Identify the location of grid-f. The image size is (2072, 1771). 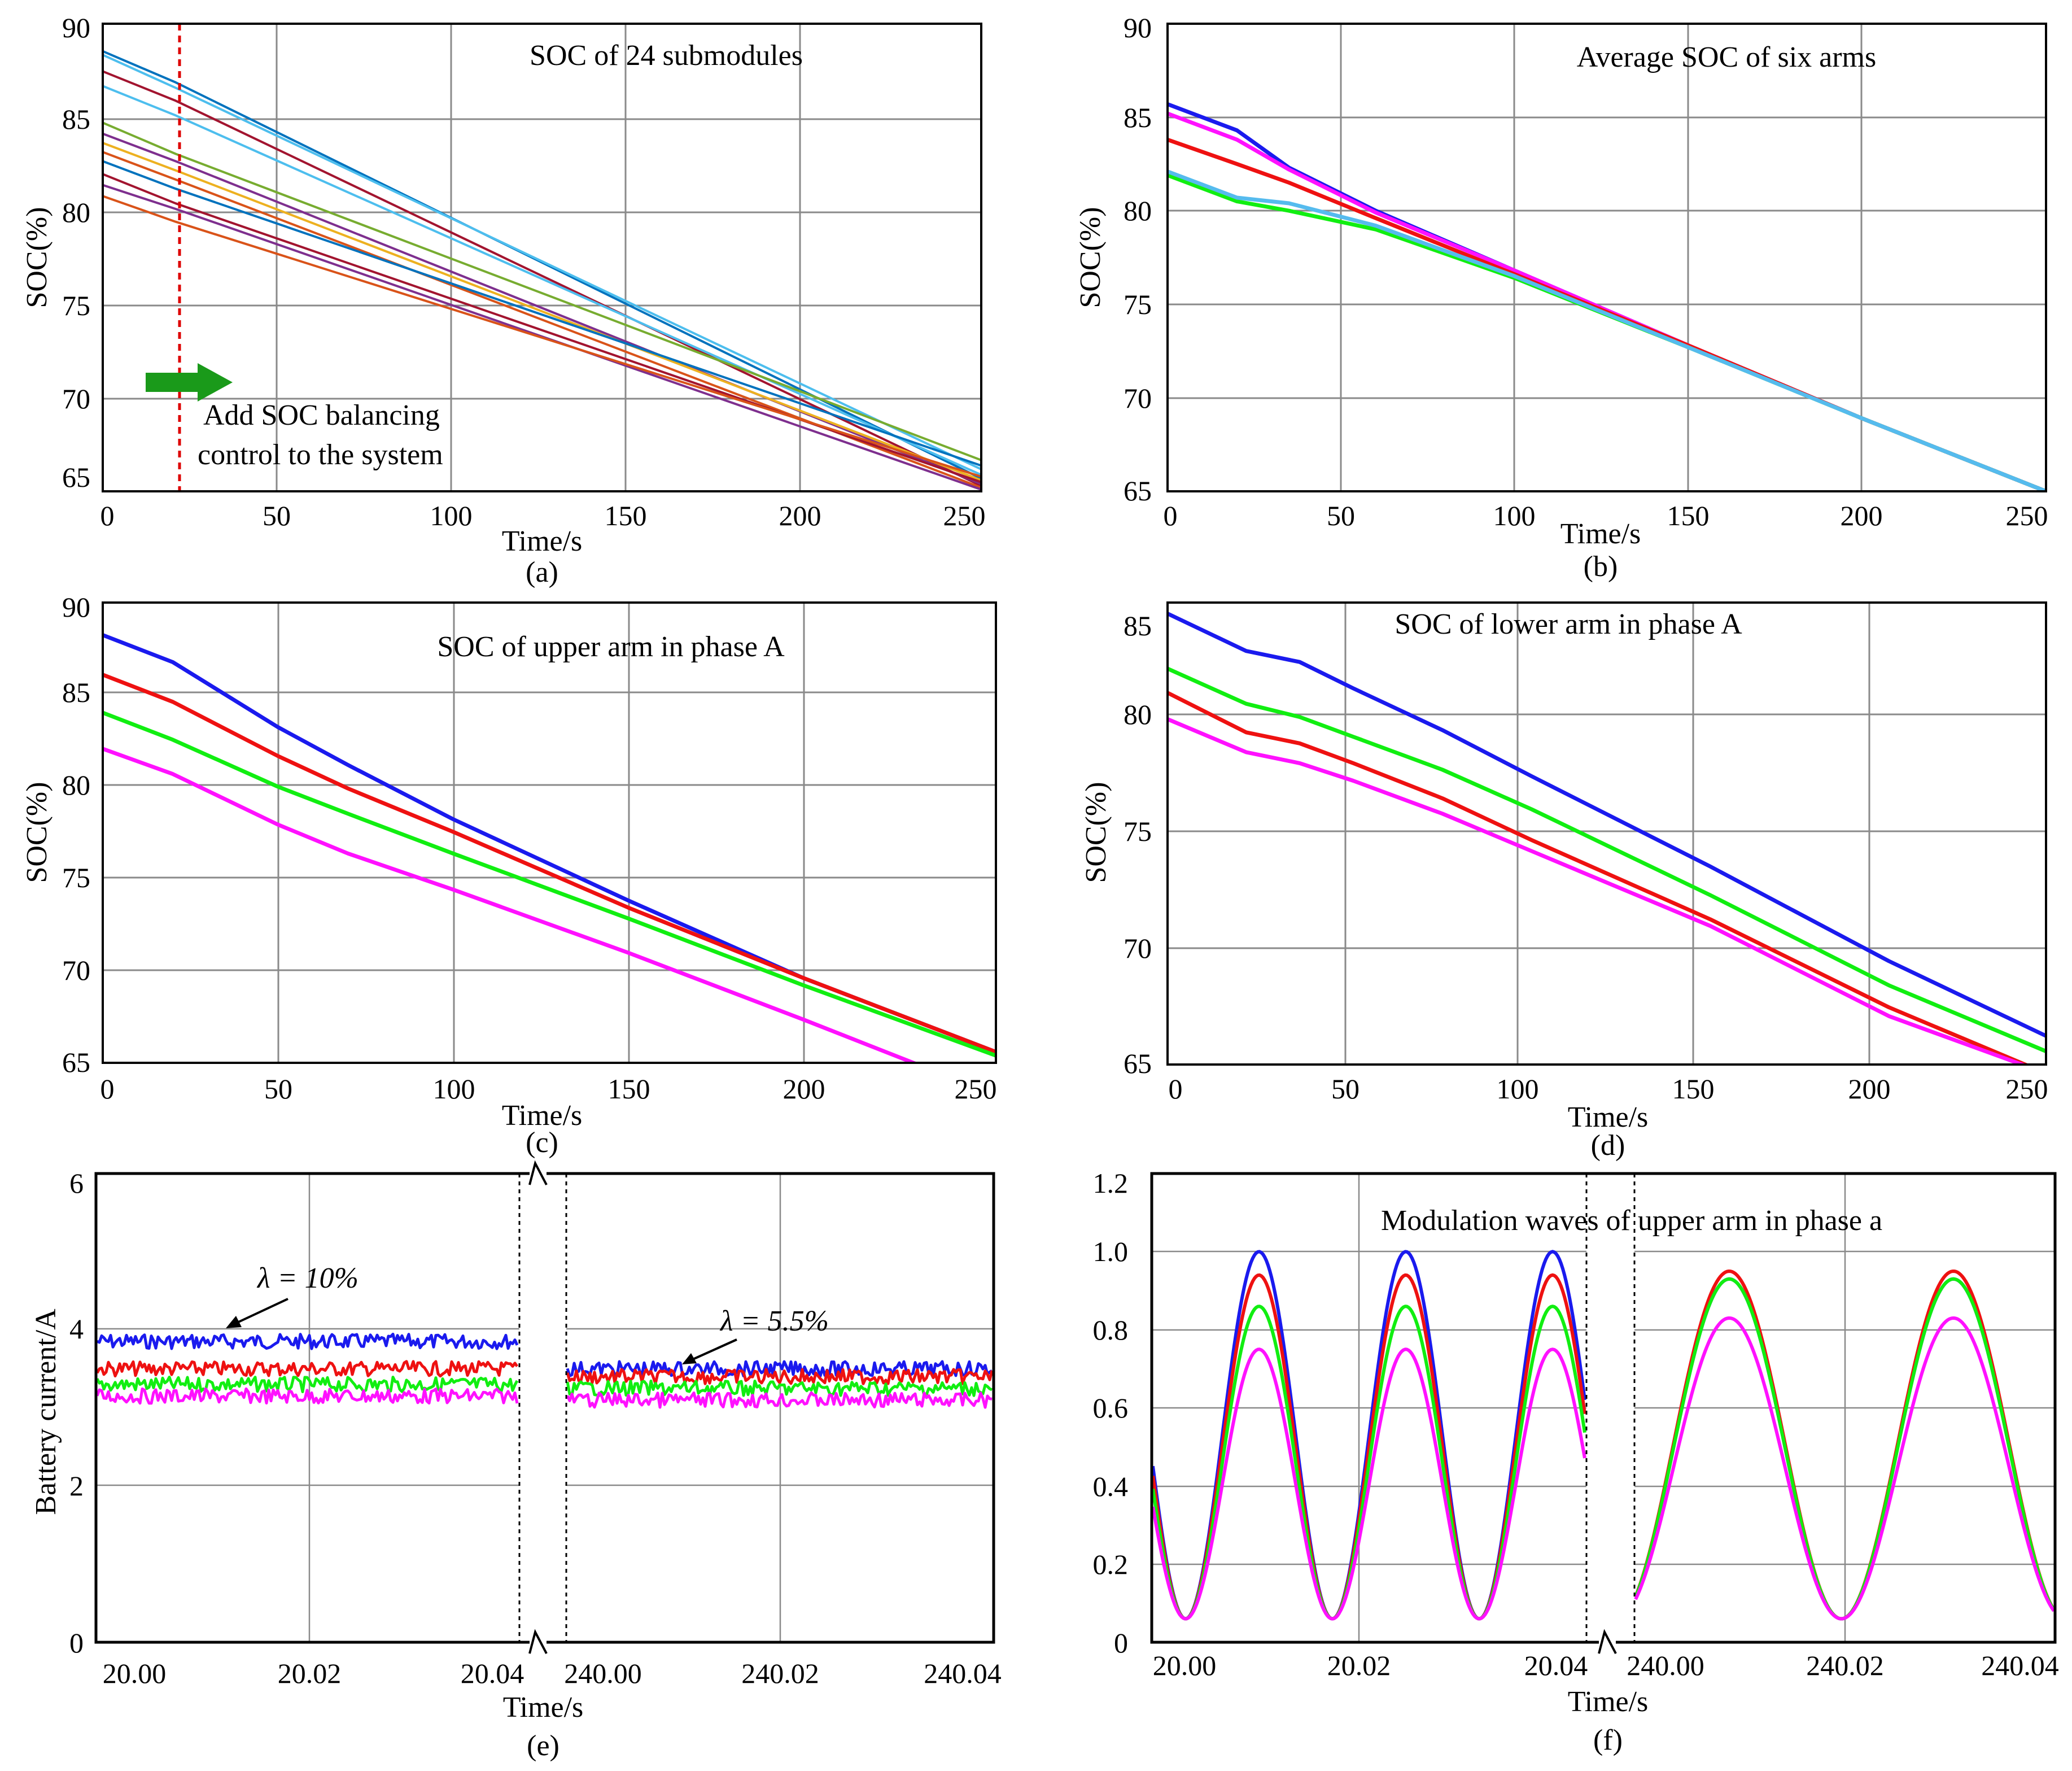
(1604, 1408).